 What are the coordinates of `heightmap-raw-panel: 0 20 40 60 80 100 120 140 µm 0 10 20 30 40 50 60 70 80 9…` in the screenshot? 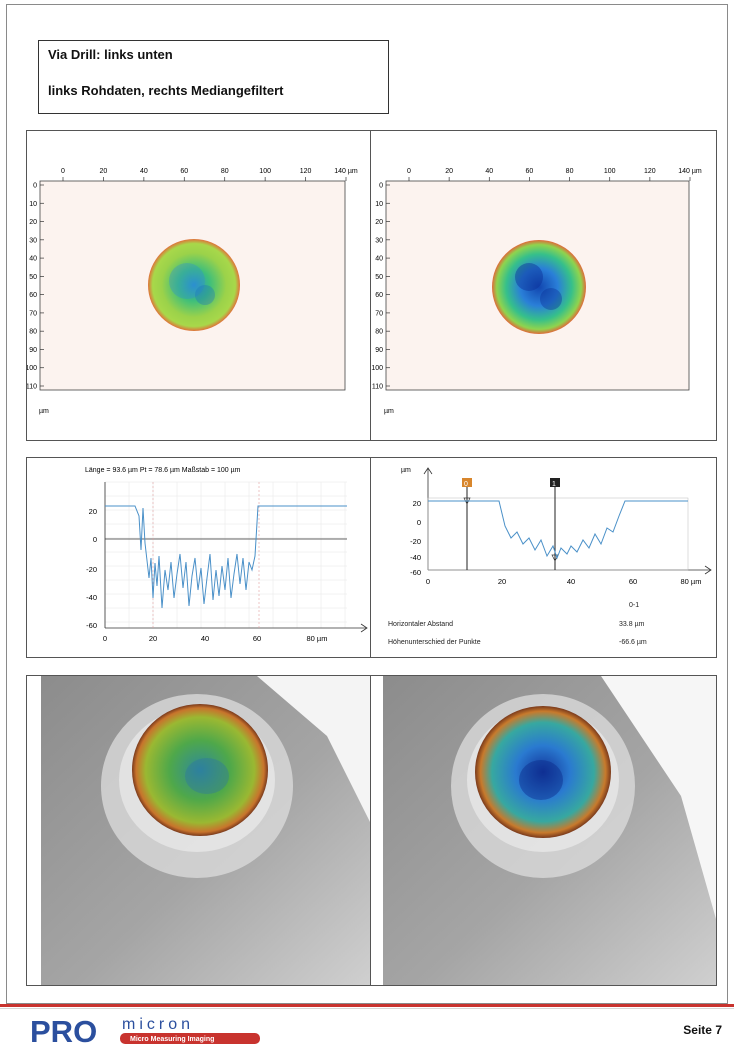 It's located at (198, 285).